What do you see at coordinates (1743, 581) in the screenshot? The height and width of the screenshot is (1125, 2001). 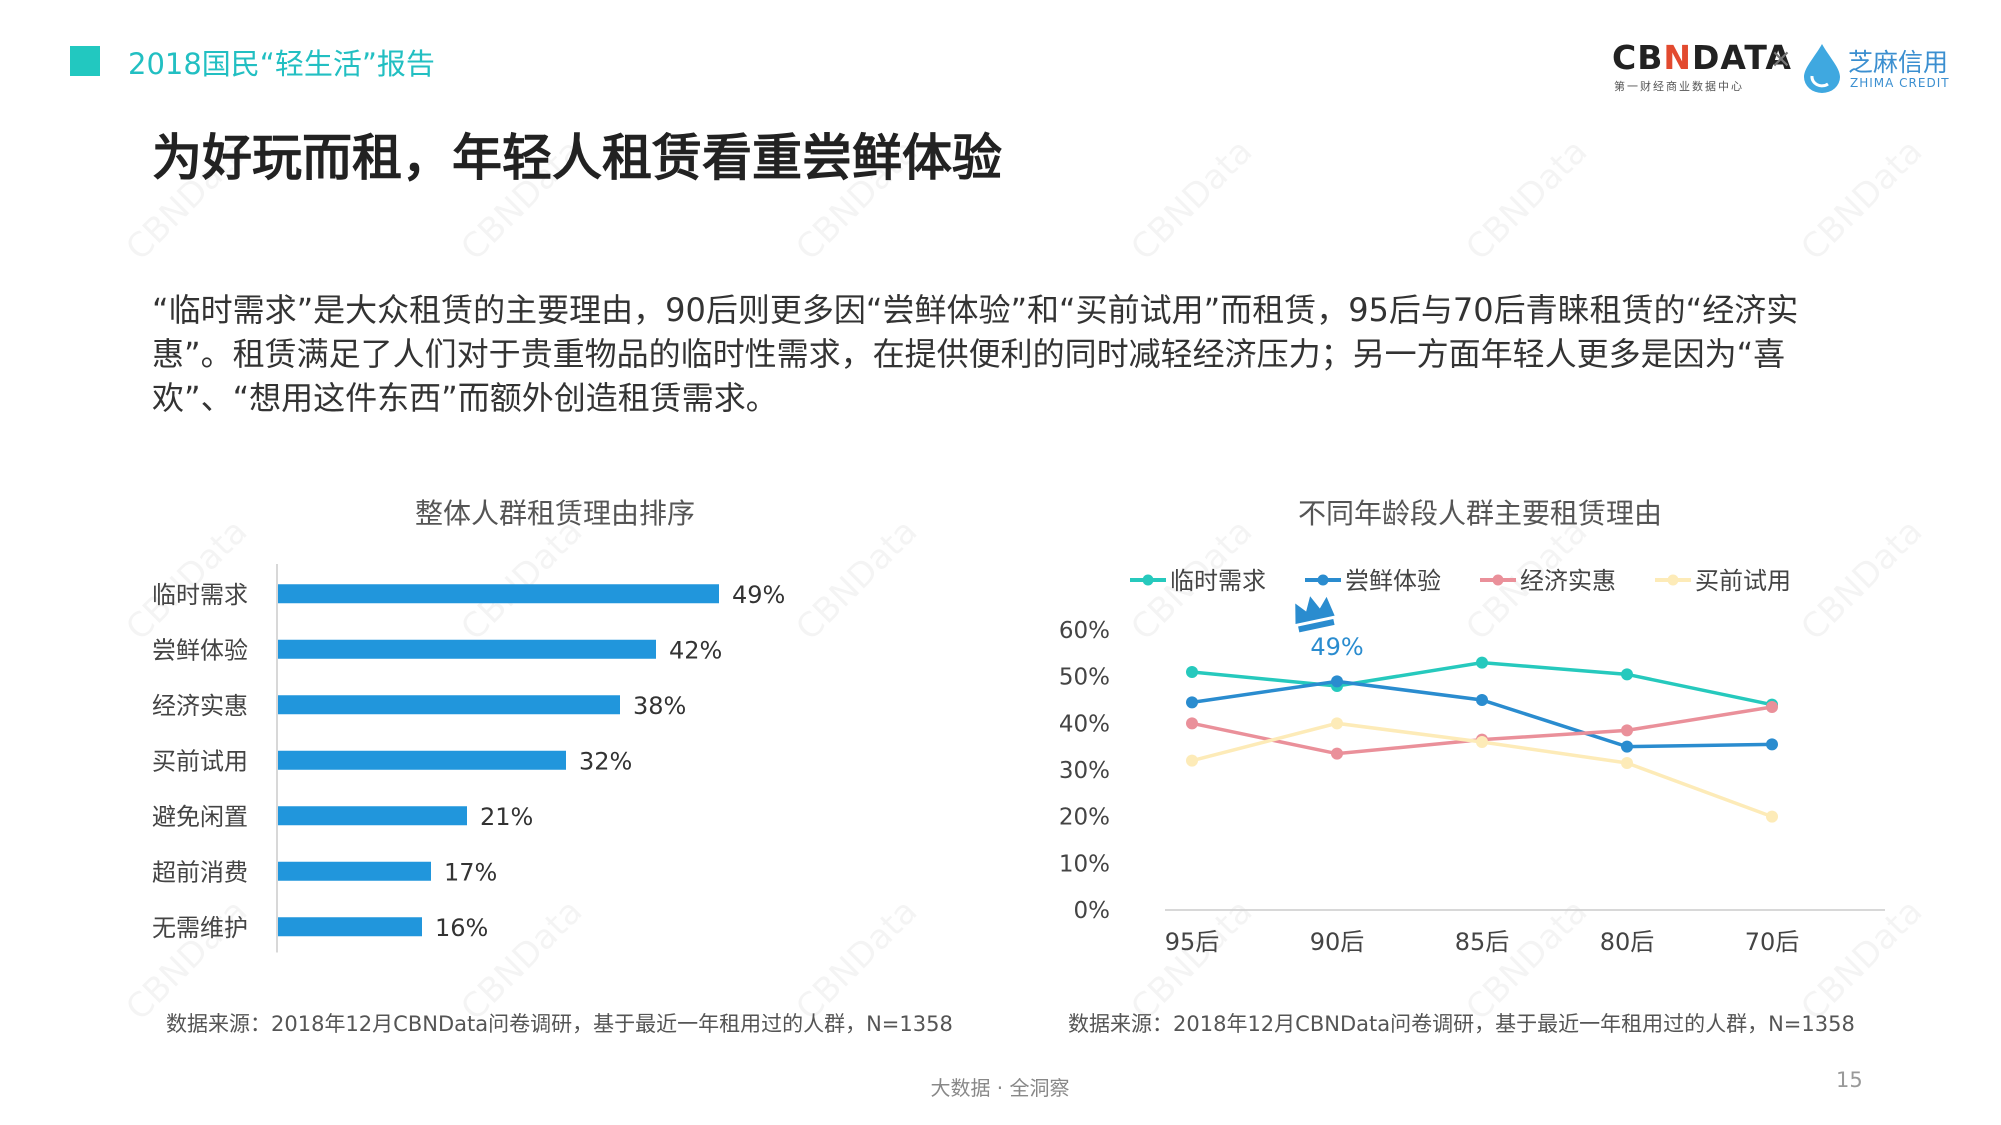 I see `legend-label: 买前试用` at bounding box center [1743, 581].